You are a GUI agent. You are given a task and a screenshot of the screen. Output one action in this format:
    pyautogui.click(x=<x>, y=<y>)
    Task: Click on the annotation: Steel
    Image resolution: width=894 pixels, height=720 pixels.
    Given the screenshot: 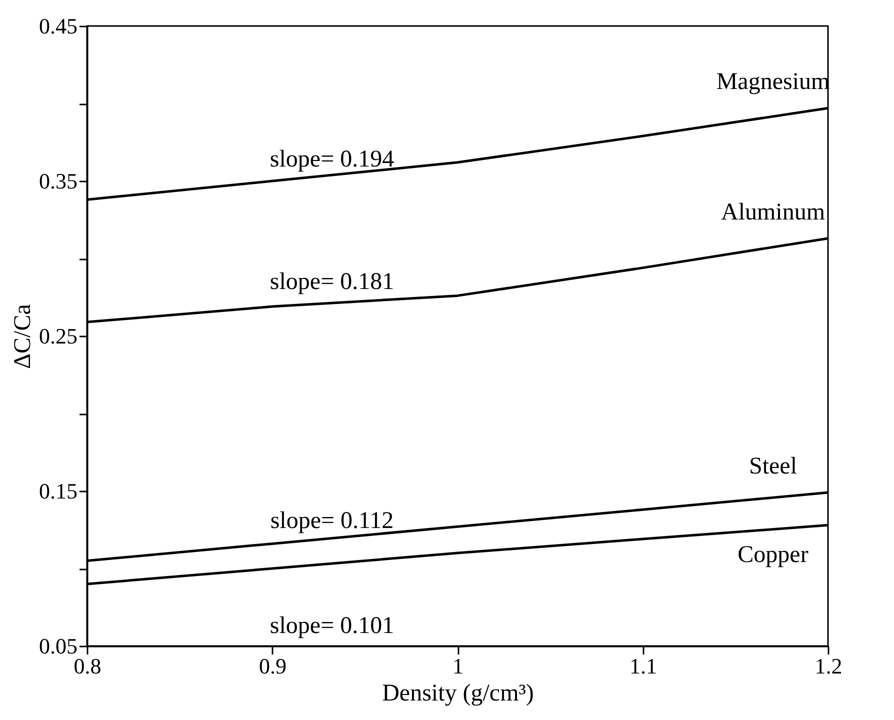 What is the action you would take?
    pyautogui.click(x=773, y=467)
    